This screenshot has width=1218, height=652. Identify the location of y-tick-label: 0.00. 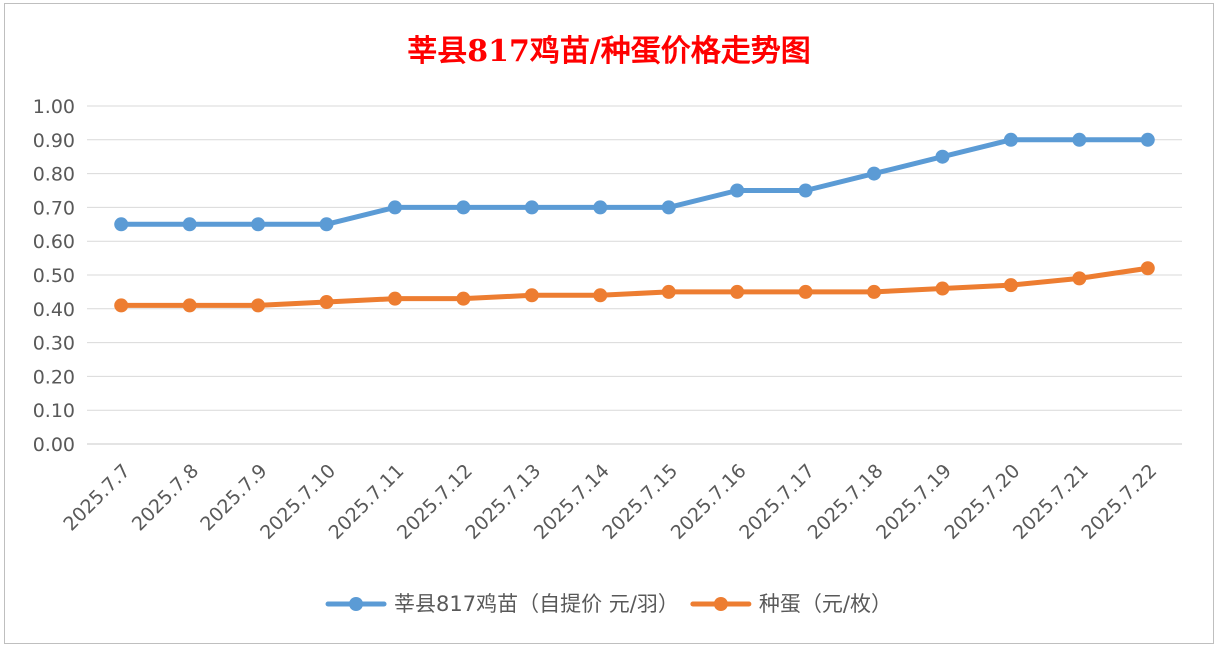
(54, 445).